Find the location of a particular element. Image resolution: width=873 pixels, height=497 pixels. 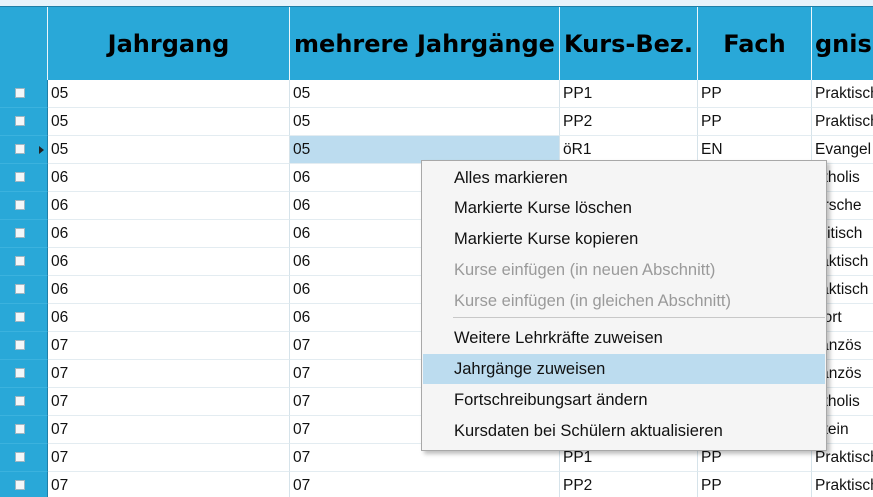

table-row: 07 07 PP1 PP Praktisch is located at coordinates (436, 458).